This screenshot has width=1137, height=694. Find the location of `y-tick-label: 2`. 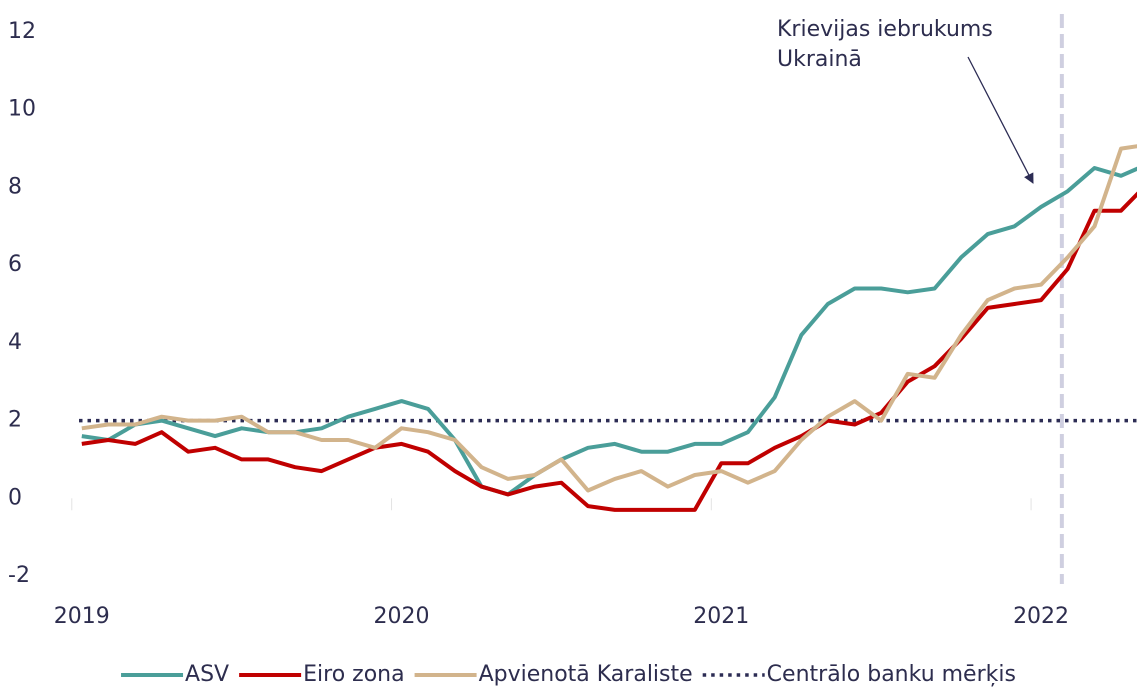

y-tick-label: 2 is located at coordinates (15, 420).